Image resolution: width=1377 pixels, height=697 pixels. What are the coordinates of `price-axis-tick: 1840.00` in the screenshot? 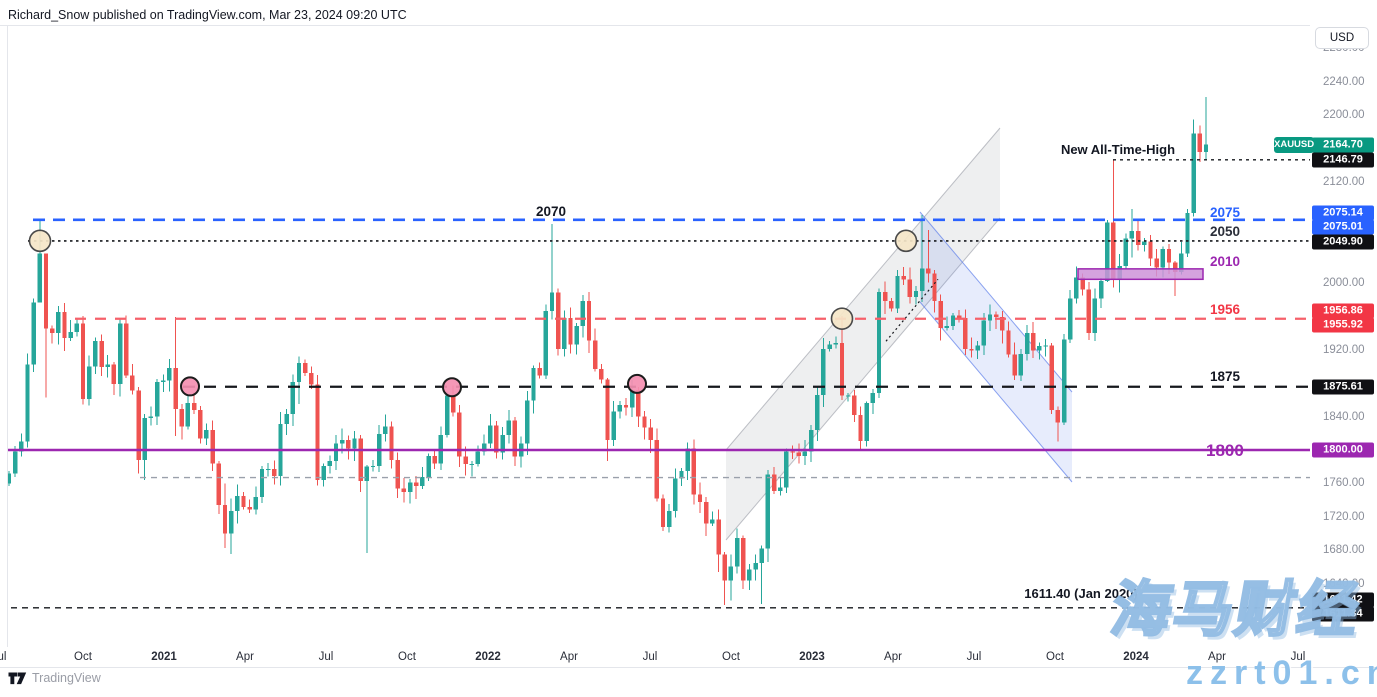 It's located at (1344, 417).